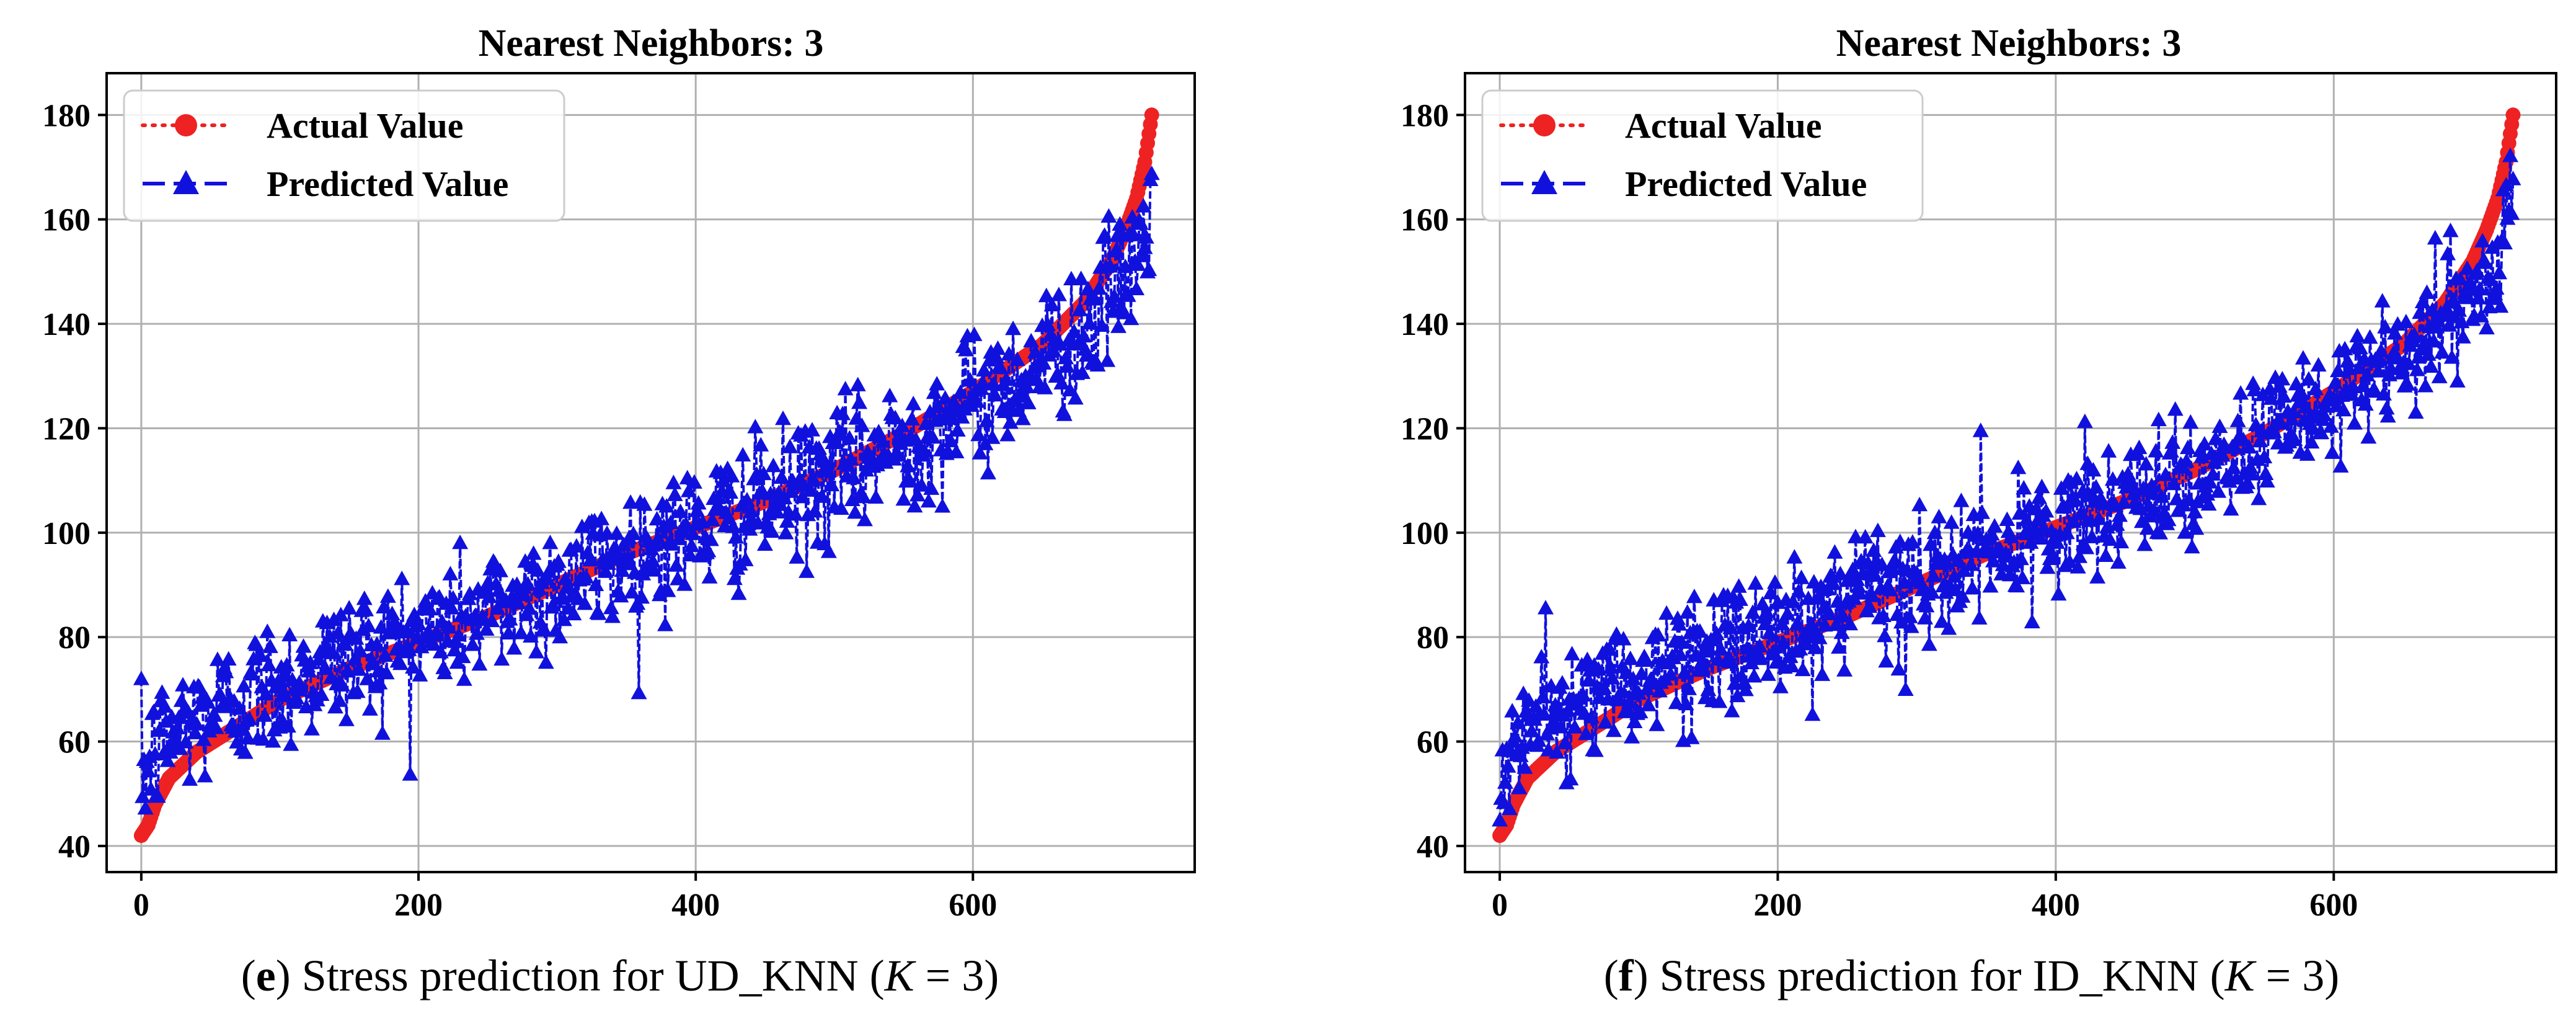  Describe the element at coordinates (901, 975) in the screenshot. I see `caption-k-symbol: K` at that location.